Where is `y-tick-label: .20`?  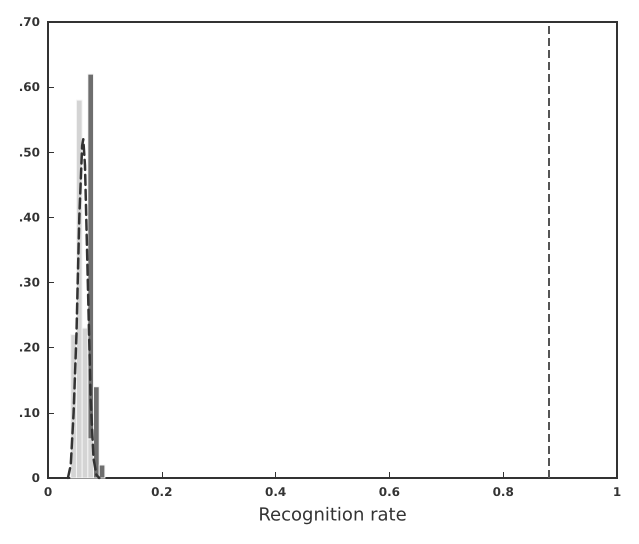 y-tick-label: .20 is located at coordinates (29, 347).